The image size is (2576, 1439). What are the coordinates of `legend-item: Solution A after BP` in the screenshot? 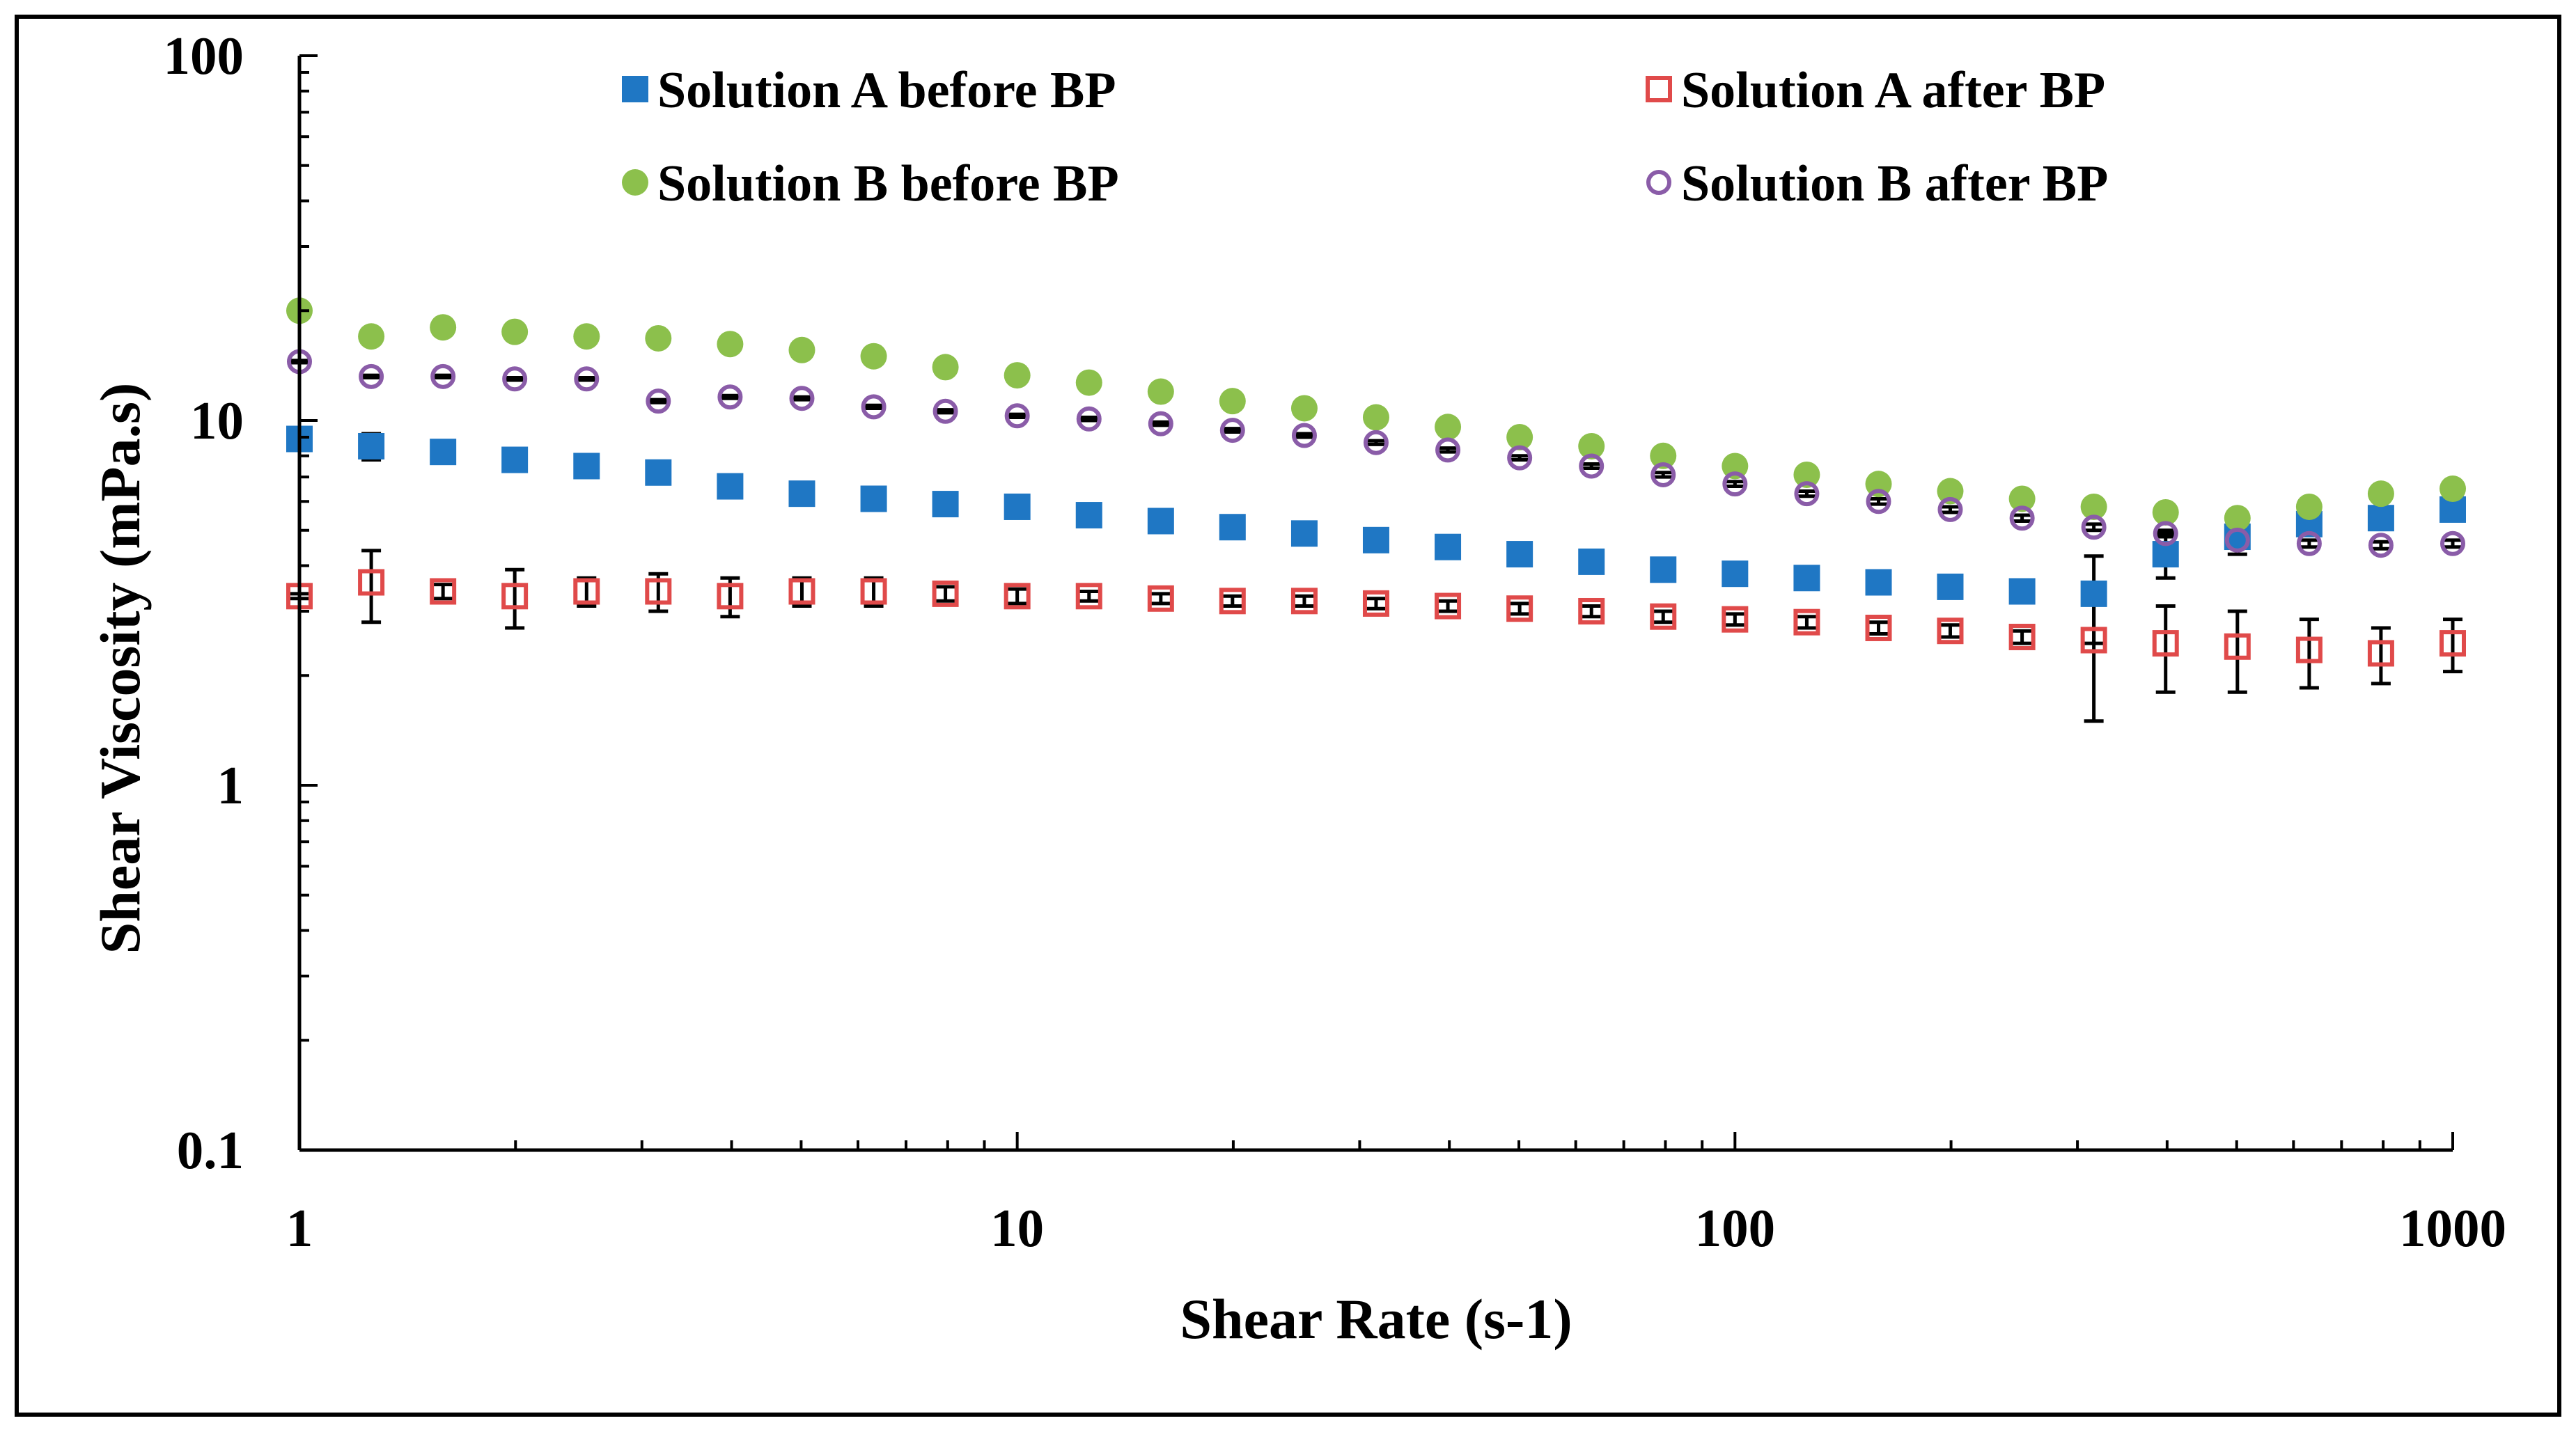 It's located at (1876, 90).